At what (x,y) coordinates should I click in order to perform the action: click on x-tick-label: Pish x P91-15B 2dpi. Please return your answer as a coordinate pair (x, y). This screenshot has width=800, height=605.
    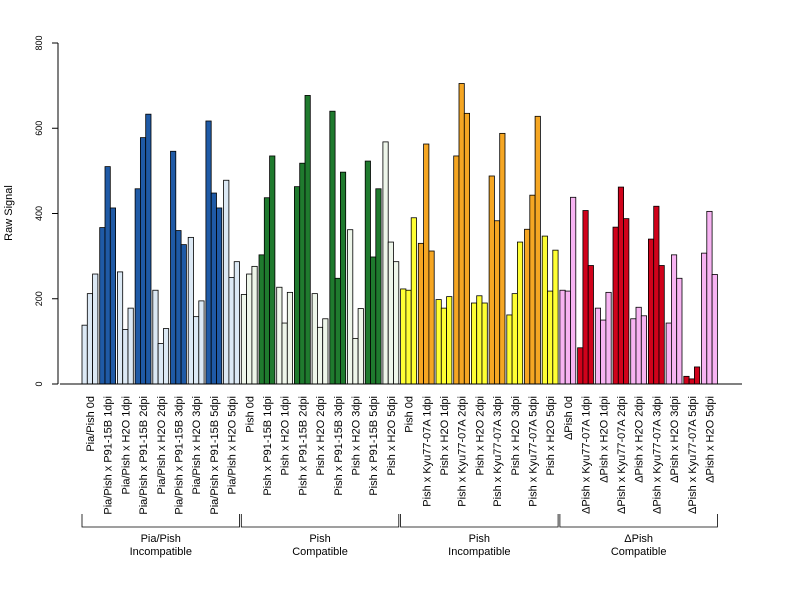
    Looking at the image, I should click on (303, 446).